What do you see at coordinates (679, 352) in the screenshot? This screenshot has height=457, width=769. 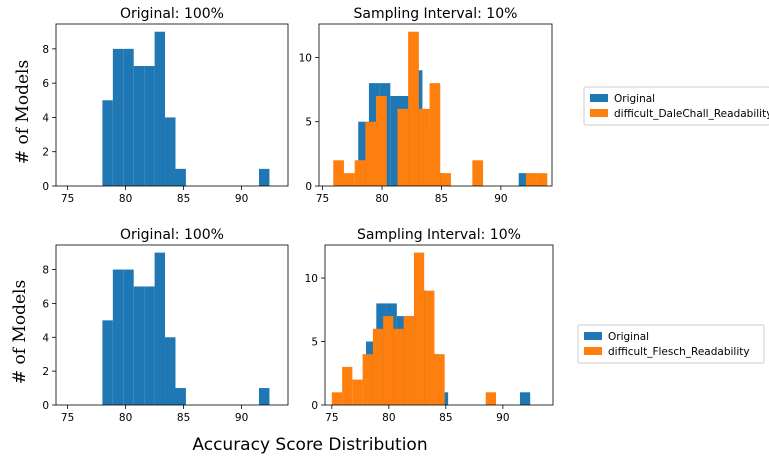 I see `legend-label: difficult_Flesch_Readability` at bounding box center [679, 352].